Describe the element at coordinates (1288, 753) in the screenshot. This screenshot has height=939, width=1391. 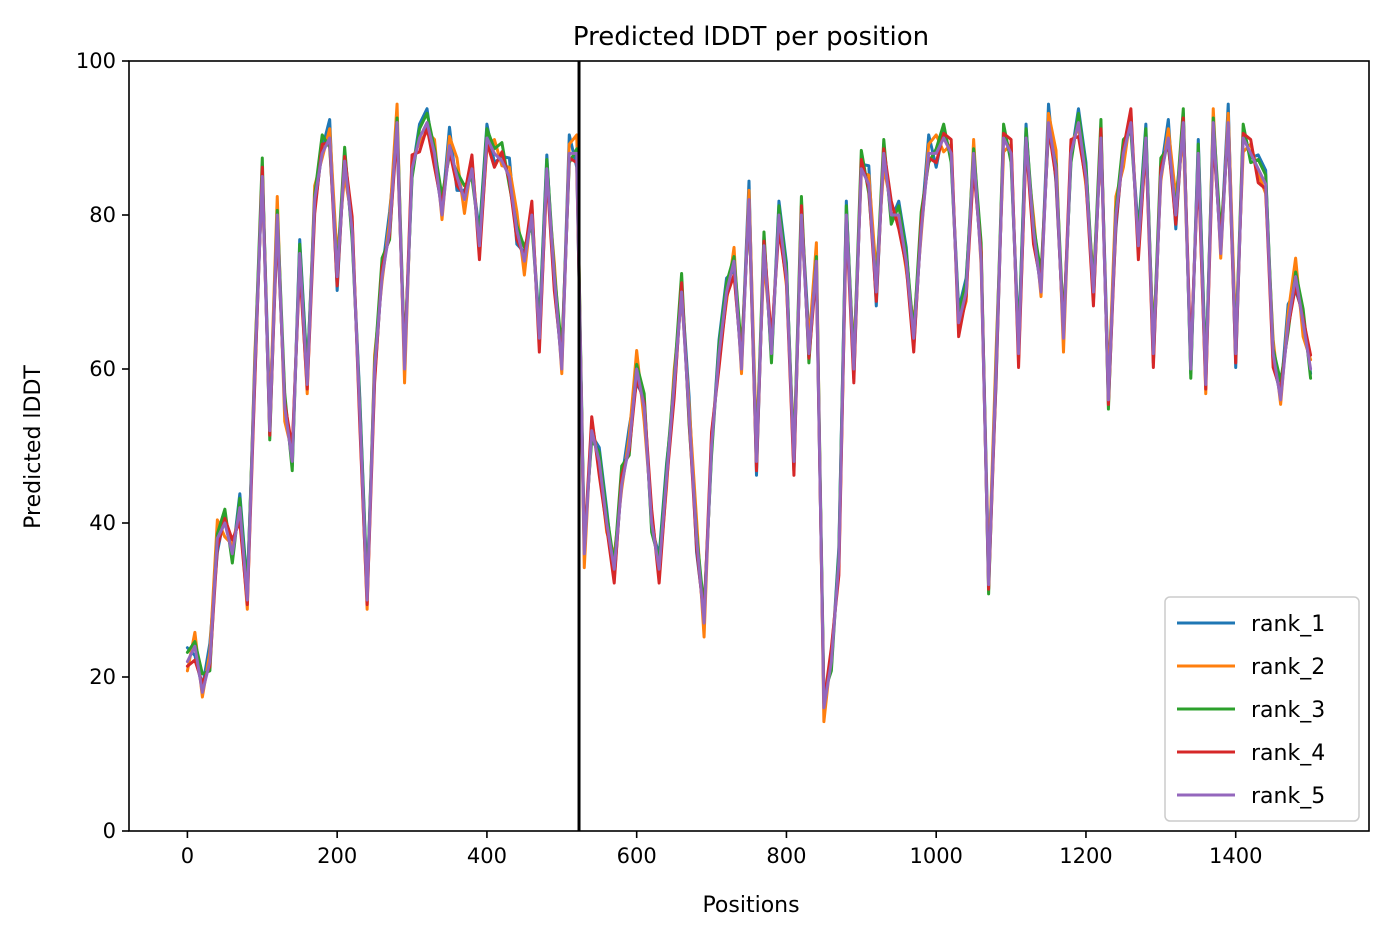
I see `legend-label-rank_4: rank_4` at that location.